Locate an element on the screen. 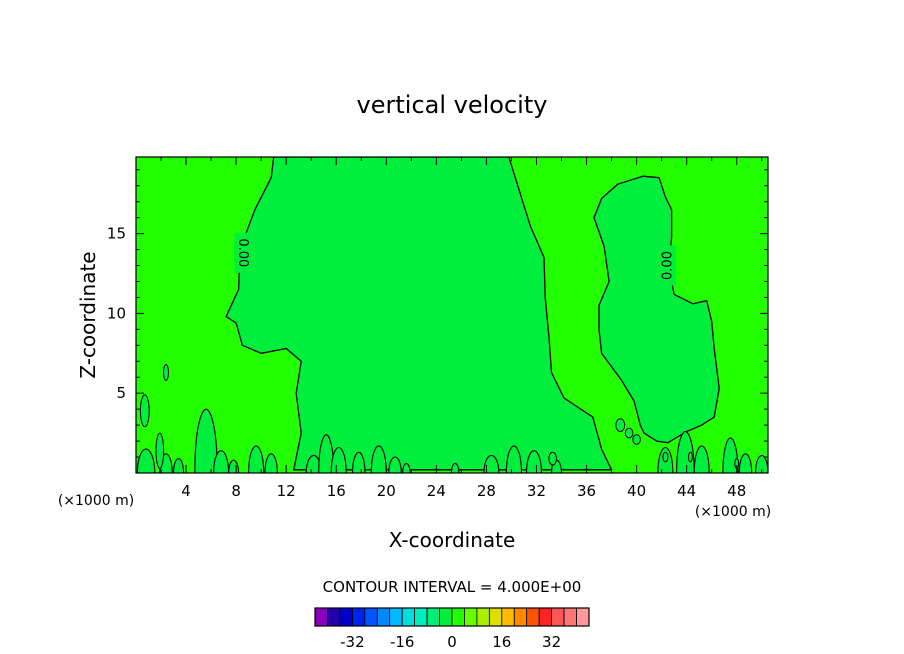 This screenshot has height=654, width=904. colorbar-tick-label: -16 is located at coordinates (402, 642).